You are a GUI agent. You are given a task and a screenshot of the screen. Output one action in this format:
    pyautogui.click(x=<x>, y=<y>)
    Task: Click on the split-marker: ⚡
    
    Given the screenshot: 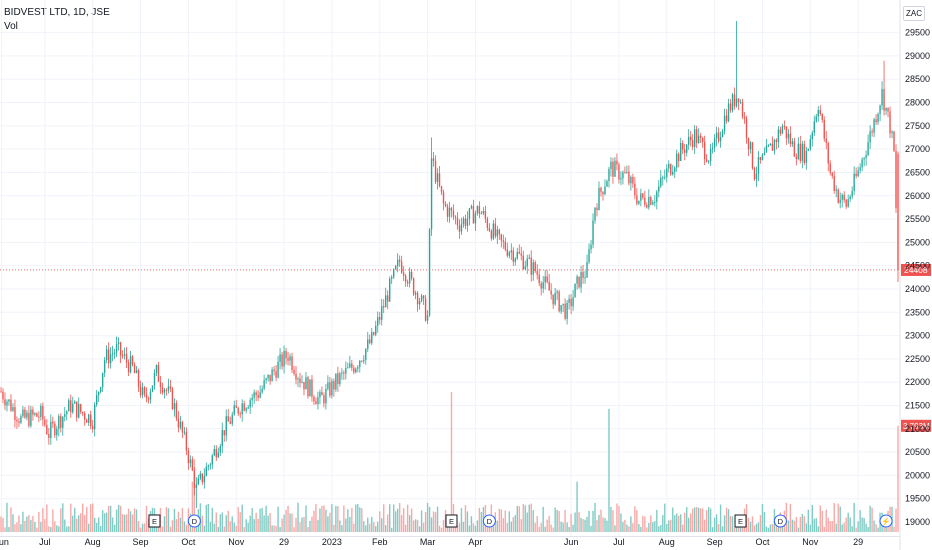 What is the action you would take?
    pyautogui.click(x=886, y=521)
    